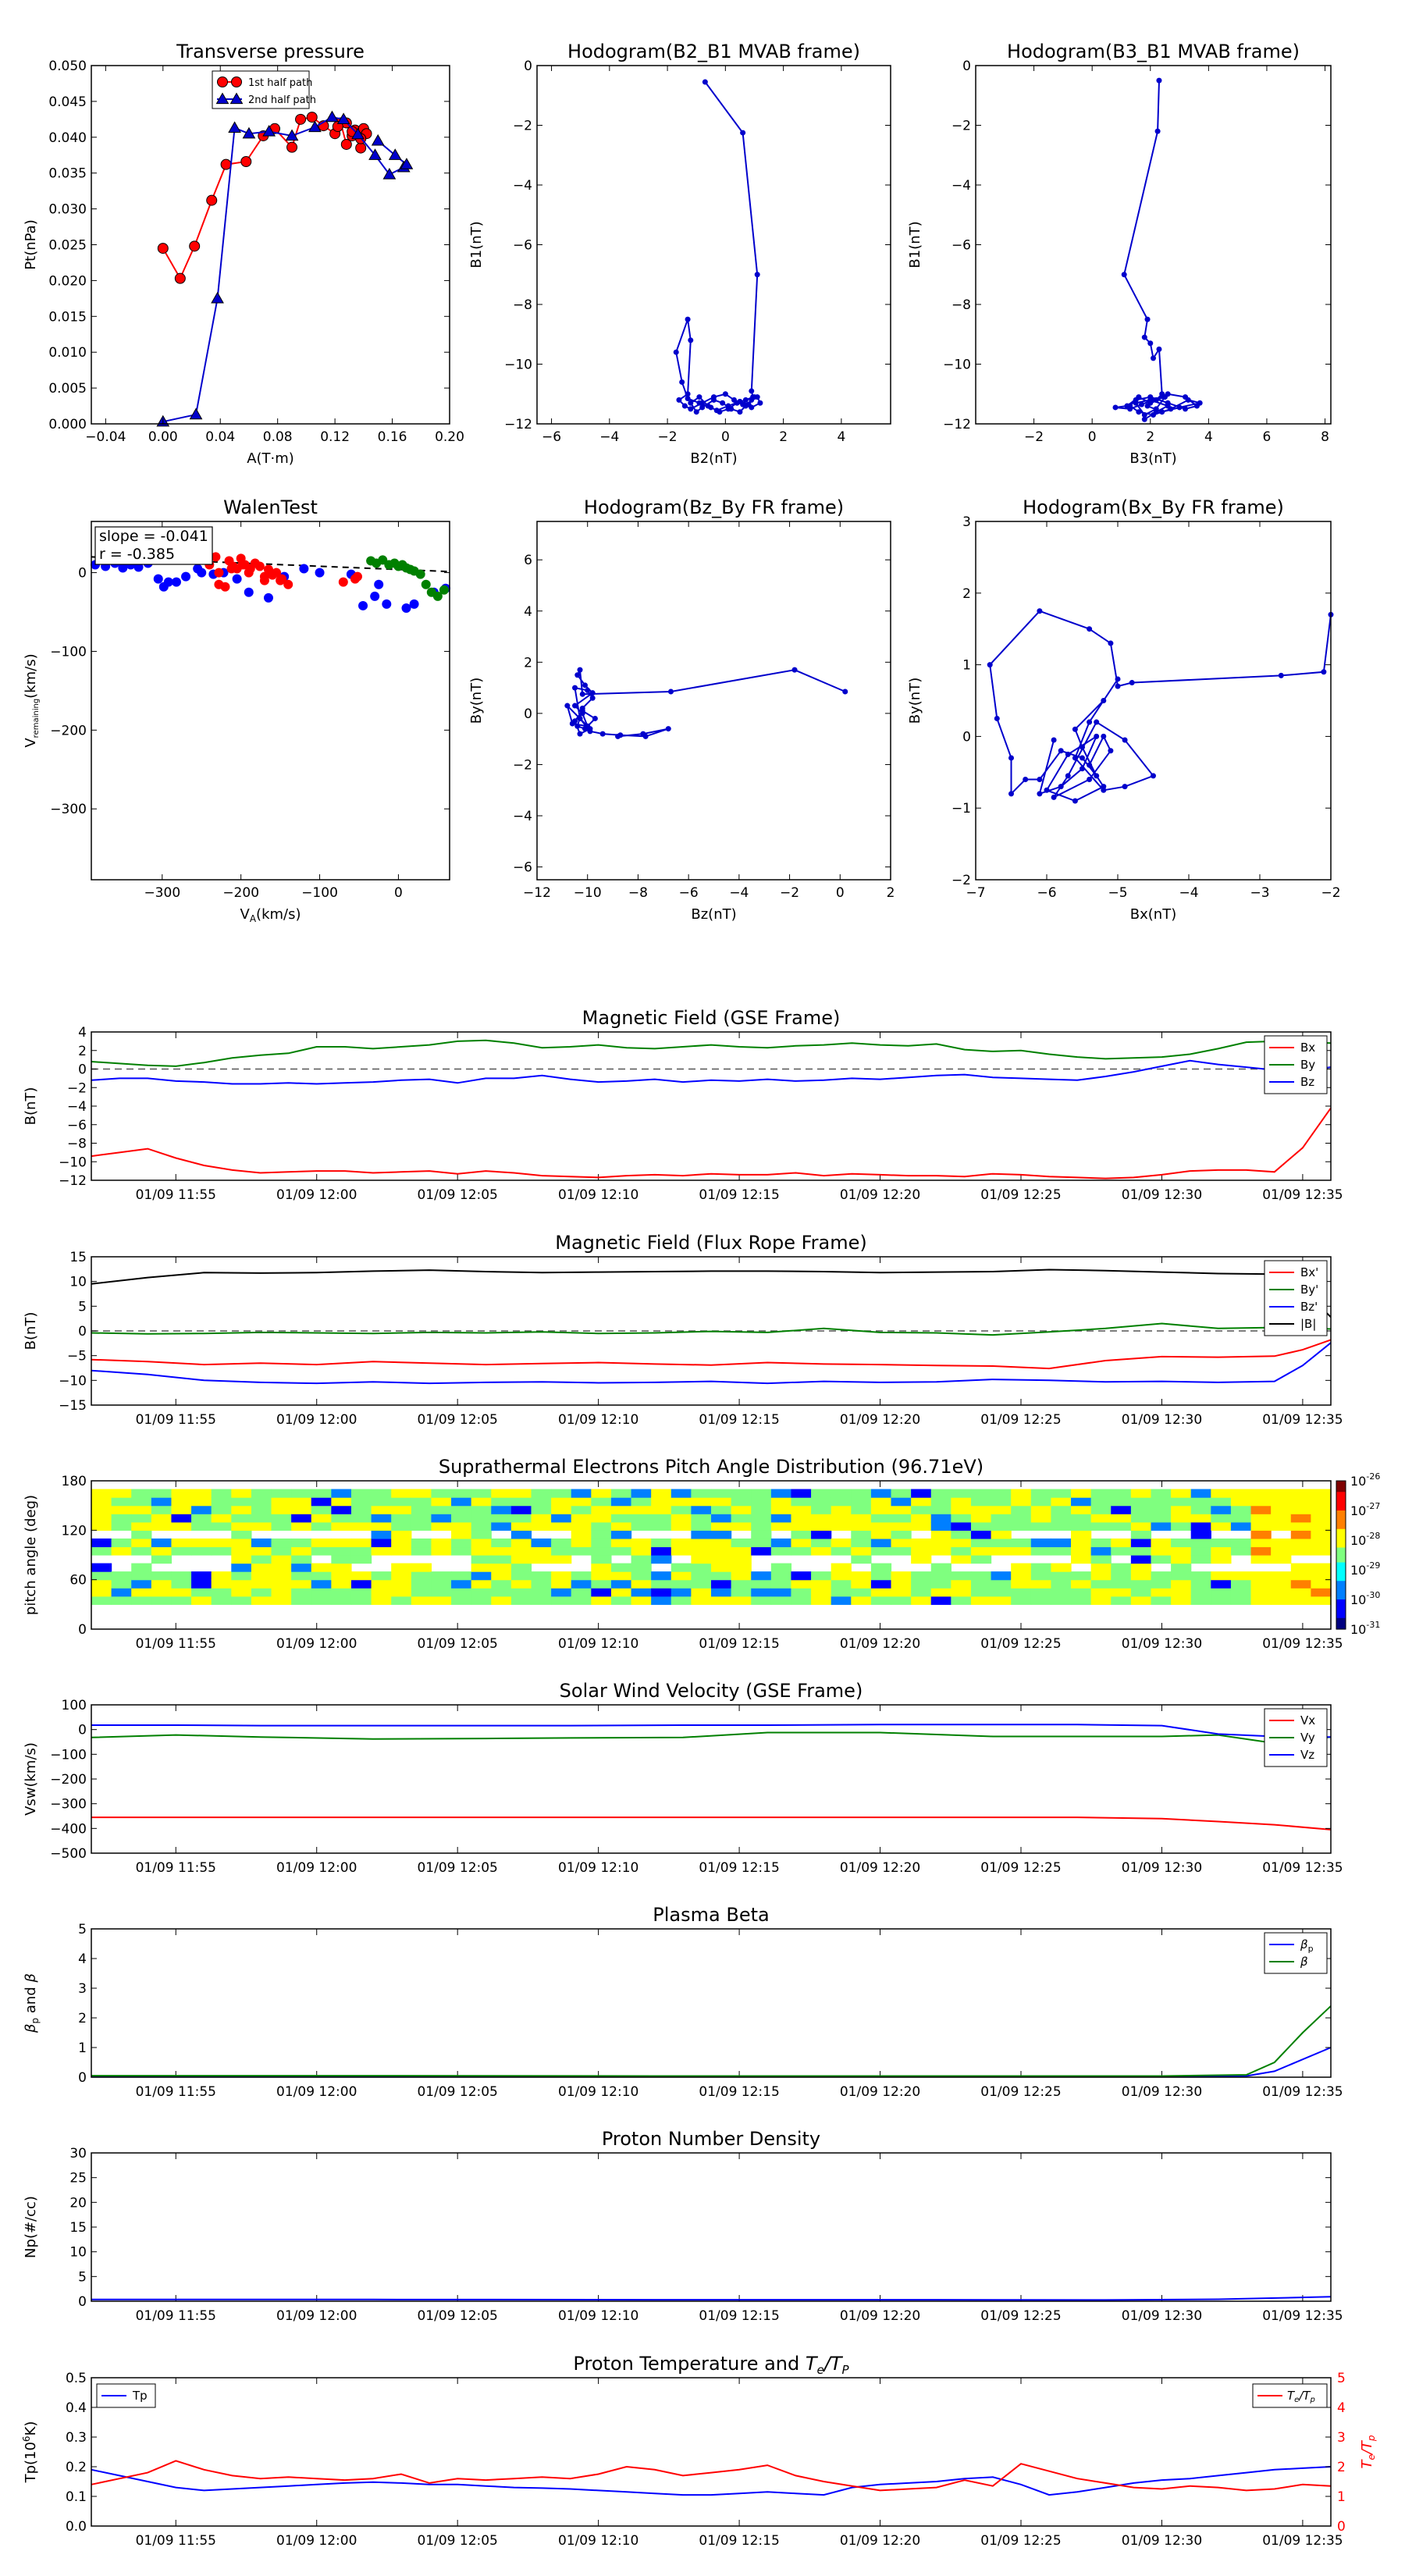 The width and height of the screenshot is (1405, 2576). I want to click on y-tick-label: −300, so click(68, 809).